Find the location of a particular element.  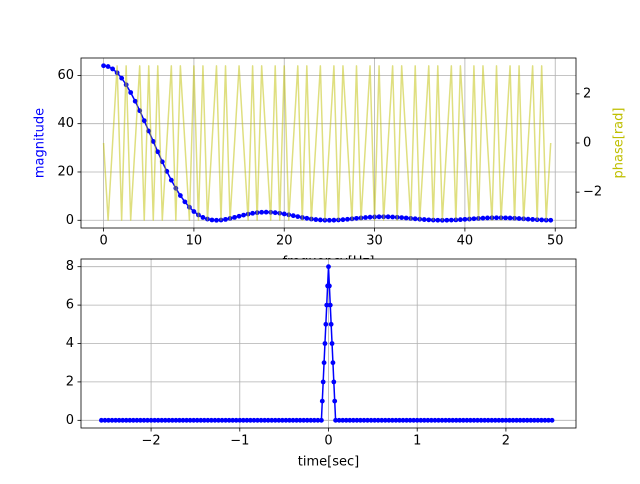

y-tick-label: 20 is located at coordinates (65, 171).